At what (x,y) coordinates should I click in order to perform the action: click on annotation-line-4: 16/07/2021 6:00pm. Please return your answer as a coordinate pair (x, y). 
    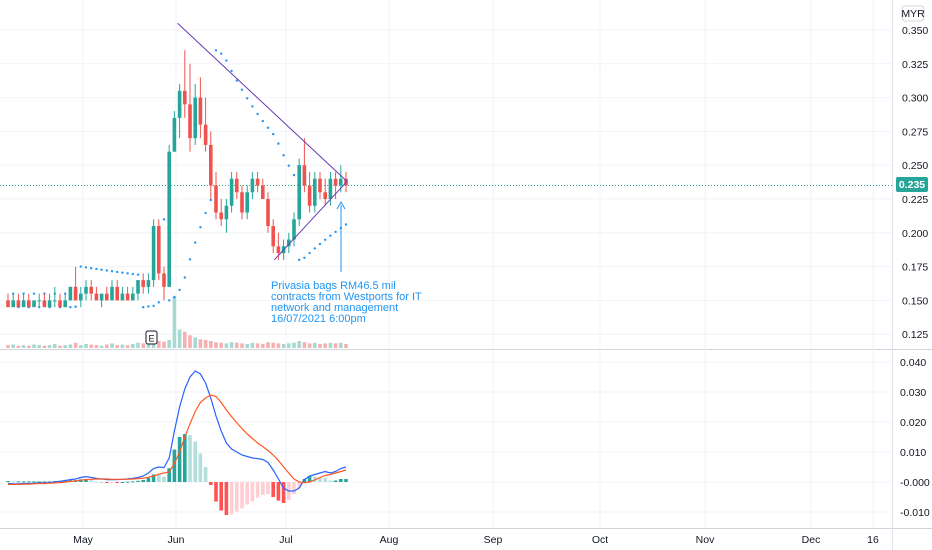
    Looking at the image, I should click on (318, 319).